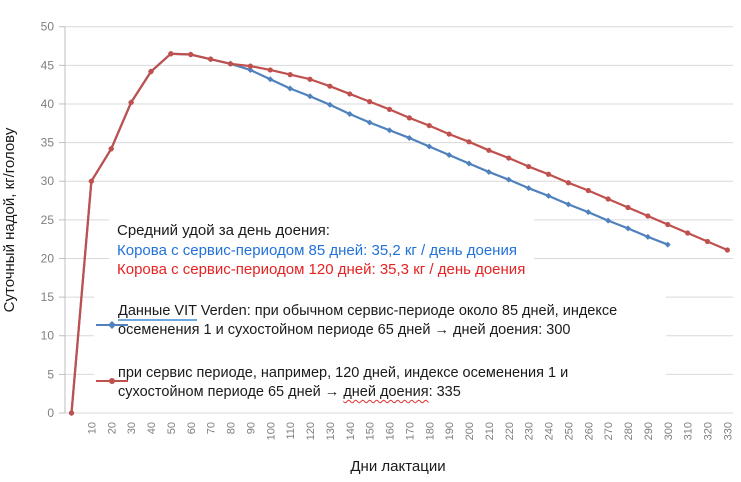  Describe the element at coordinates (450, 431) in the screenshot. I see `x-tick-label: 190` at that location.